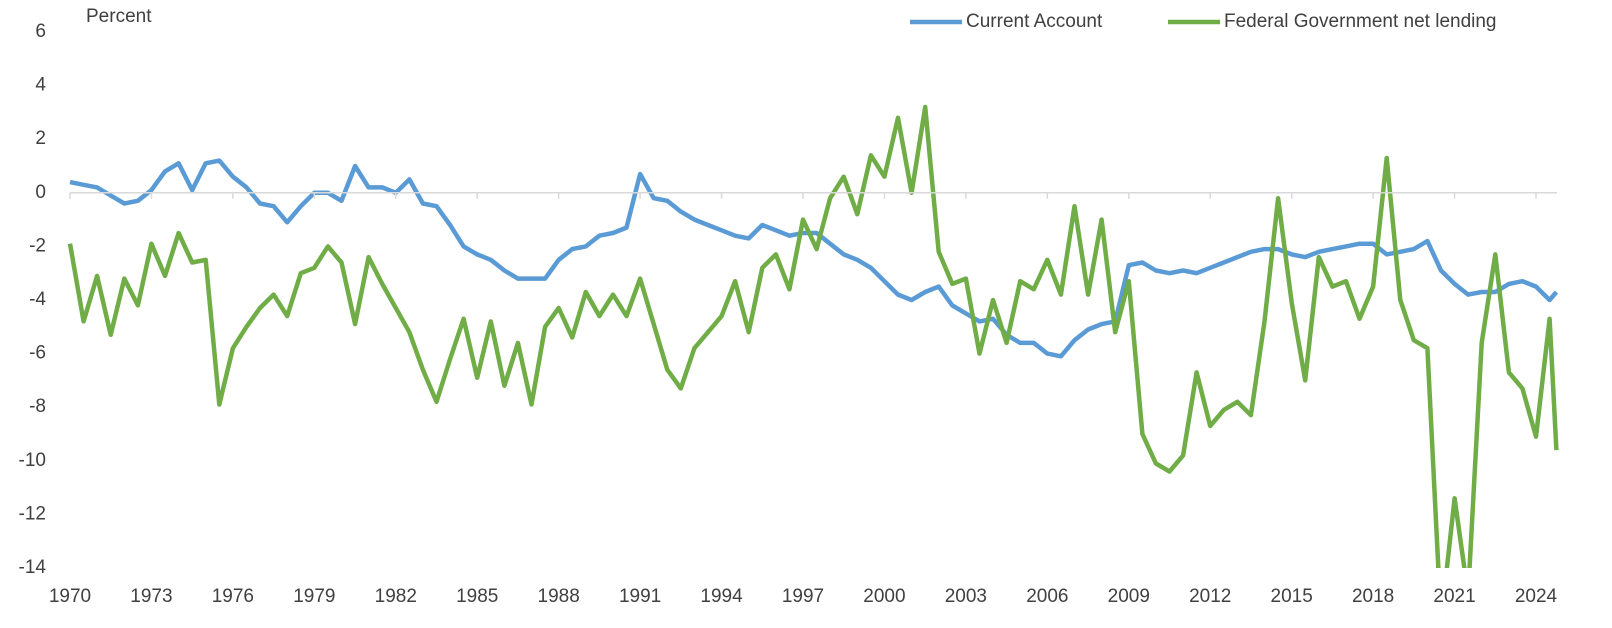 The image size is (1612, 628). I want to click on x-tick-label: 1997, so click(803, 596).